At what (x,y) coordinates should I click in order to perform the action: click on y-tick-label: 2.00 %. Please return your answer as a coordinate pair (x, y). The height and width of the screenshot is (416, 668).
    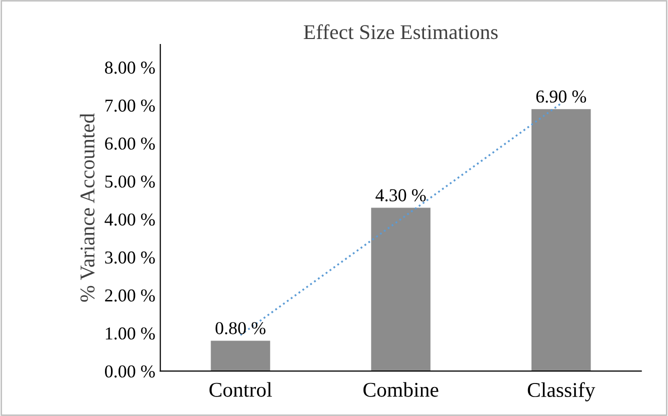
    Looking at the image, I should click on (130, 295).